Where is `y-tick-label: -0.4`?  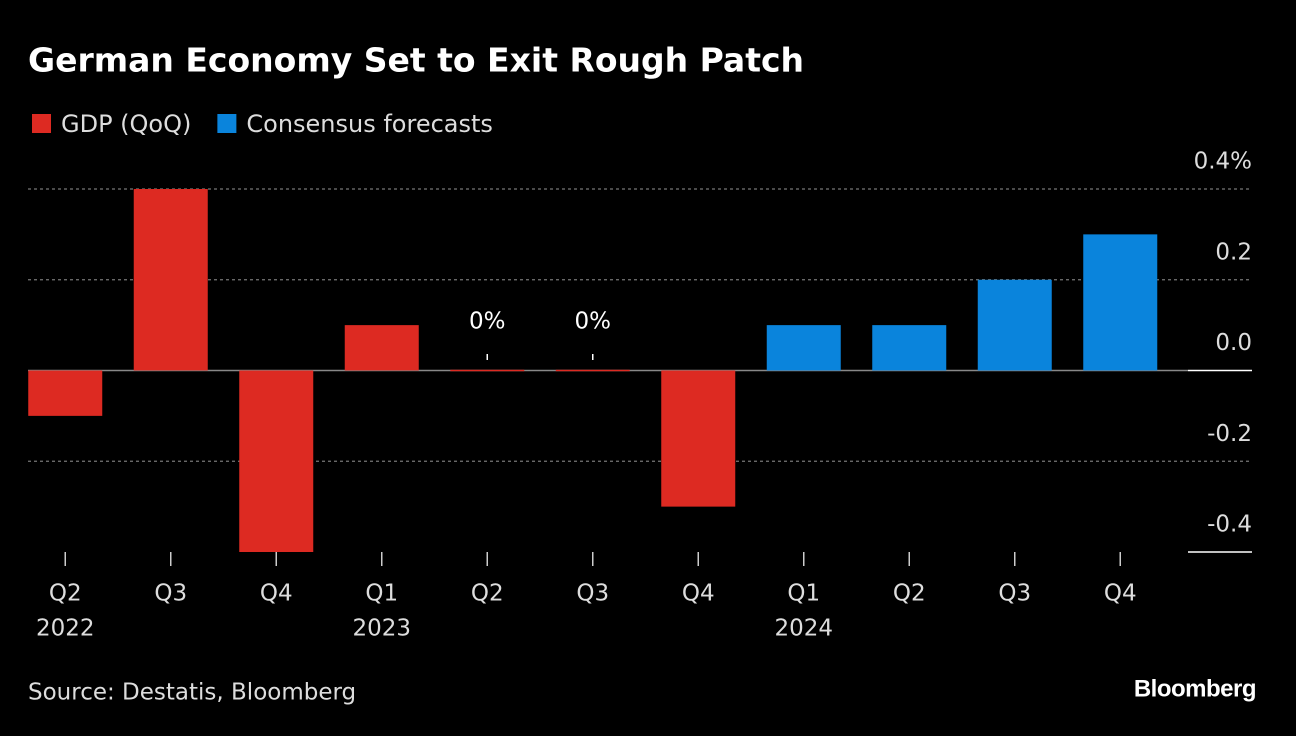
y-tick-label: -0.4 is located at coordinates (1229, 525).